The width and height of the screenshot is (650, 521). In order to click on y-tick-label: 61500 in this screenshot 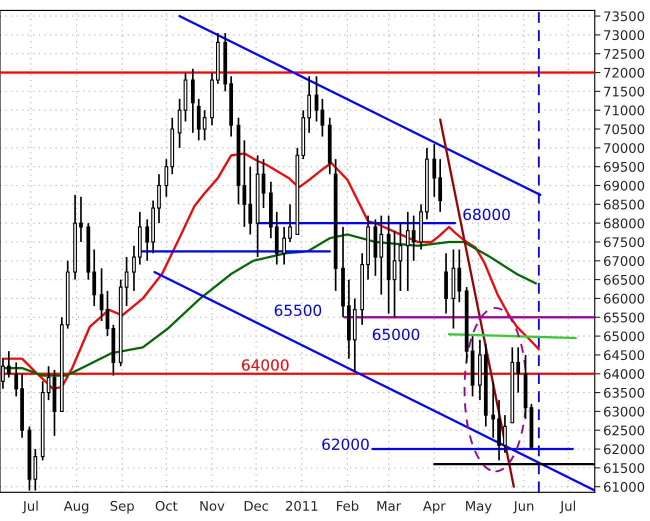, I will do `click(624, 468)`.